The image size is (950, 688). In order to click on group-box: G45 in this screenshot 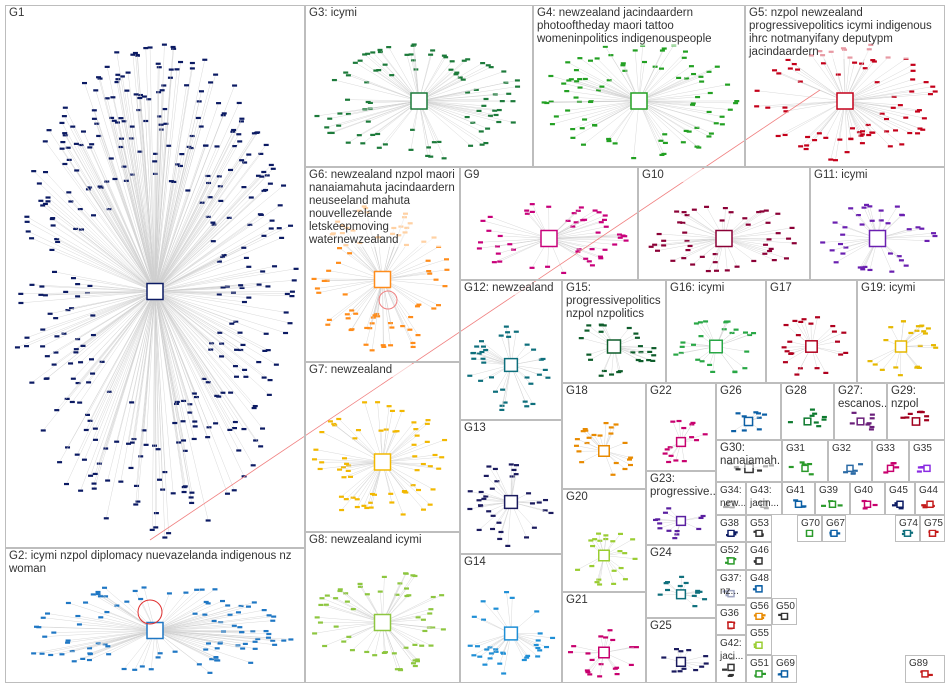, I will do `click(900, 498)`.